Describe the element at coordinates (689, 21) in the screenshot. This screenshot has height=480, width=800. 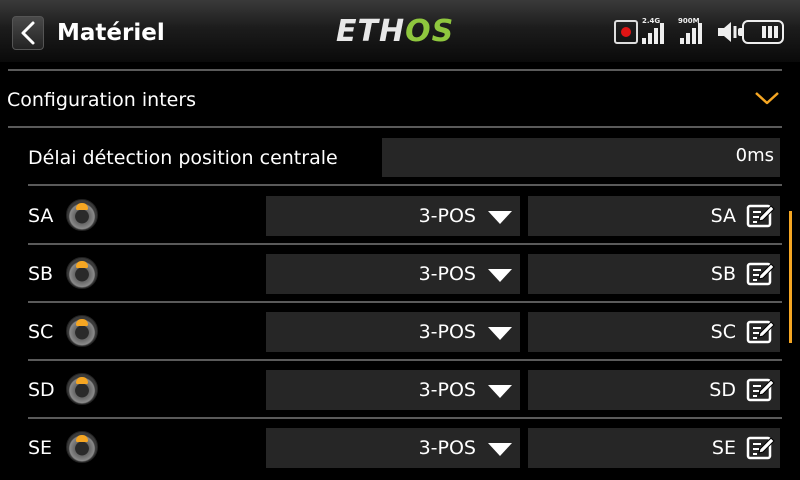
I see `band-900m-label: 900M` at that location.